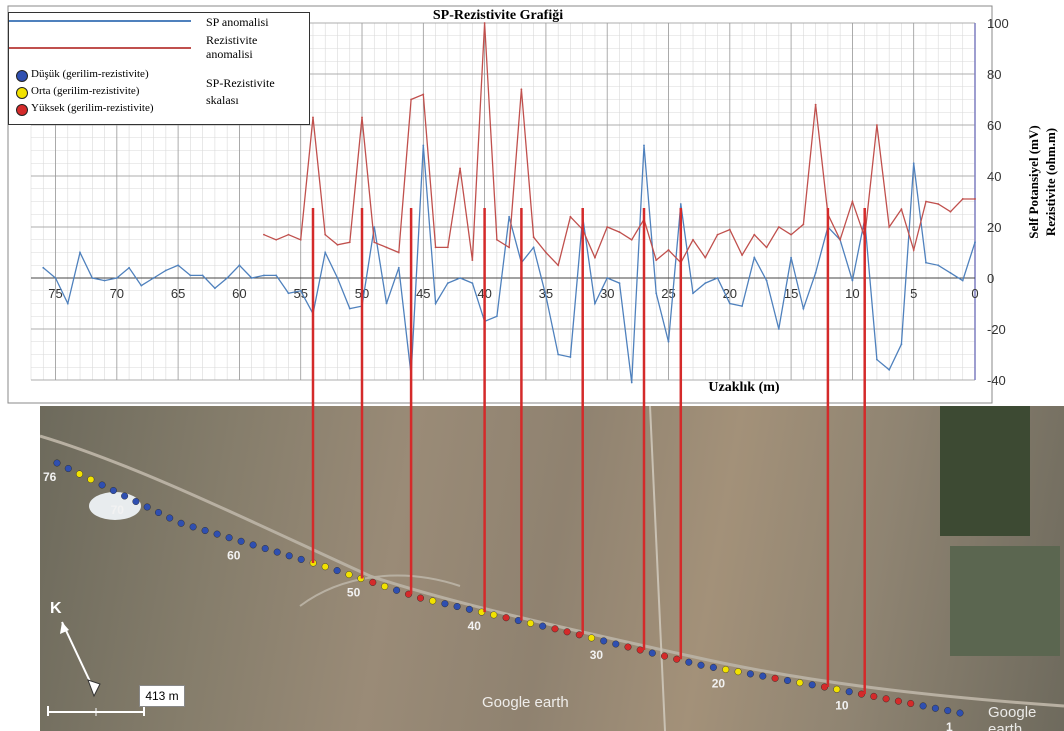 The width and height of the screenshot is (1064, 731). I want to click on legend-low-label: Düşük (gerilim-rezistivite), so click(90, 74).